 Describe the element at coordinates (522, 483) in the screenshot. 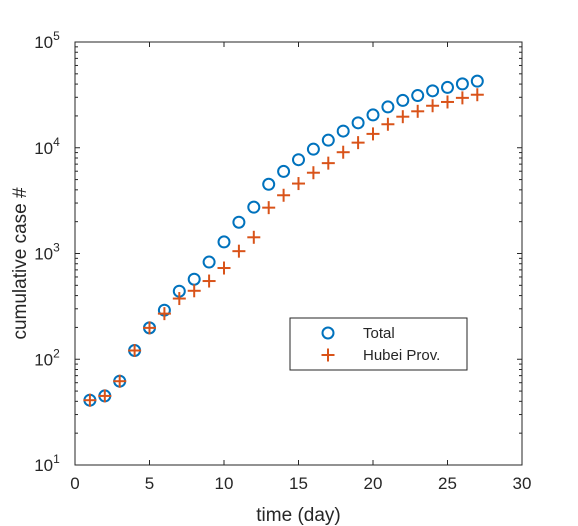

I see `x-tick-label: 30` at that location.